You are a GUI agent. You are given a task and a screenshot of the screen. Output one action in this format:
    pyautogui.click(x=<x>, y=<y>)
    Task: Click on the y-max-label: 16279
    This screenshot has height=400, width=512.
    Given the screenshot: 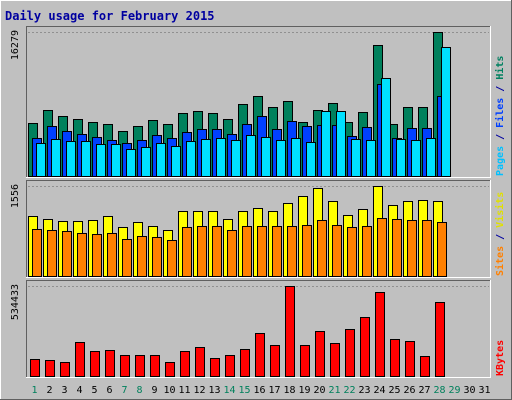 What is the action you would take?
    pyautogui.click(x=15, y=45)
    